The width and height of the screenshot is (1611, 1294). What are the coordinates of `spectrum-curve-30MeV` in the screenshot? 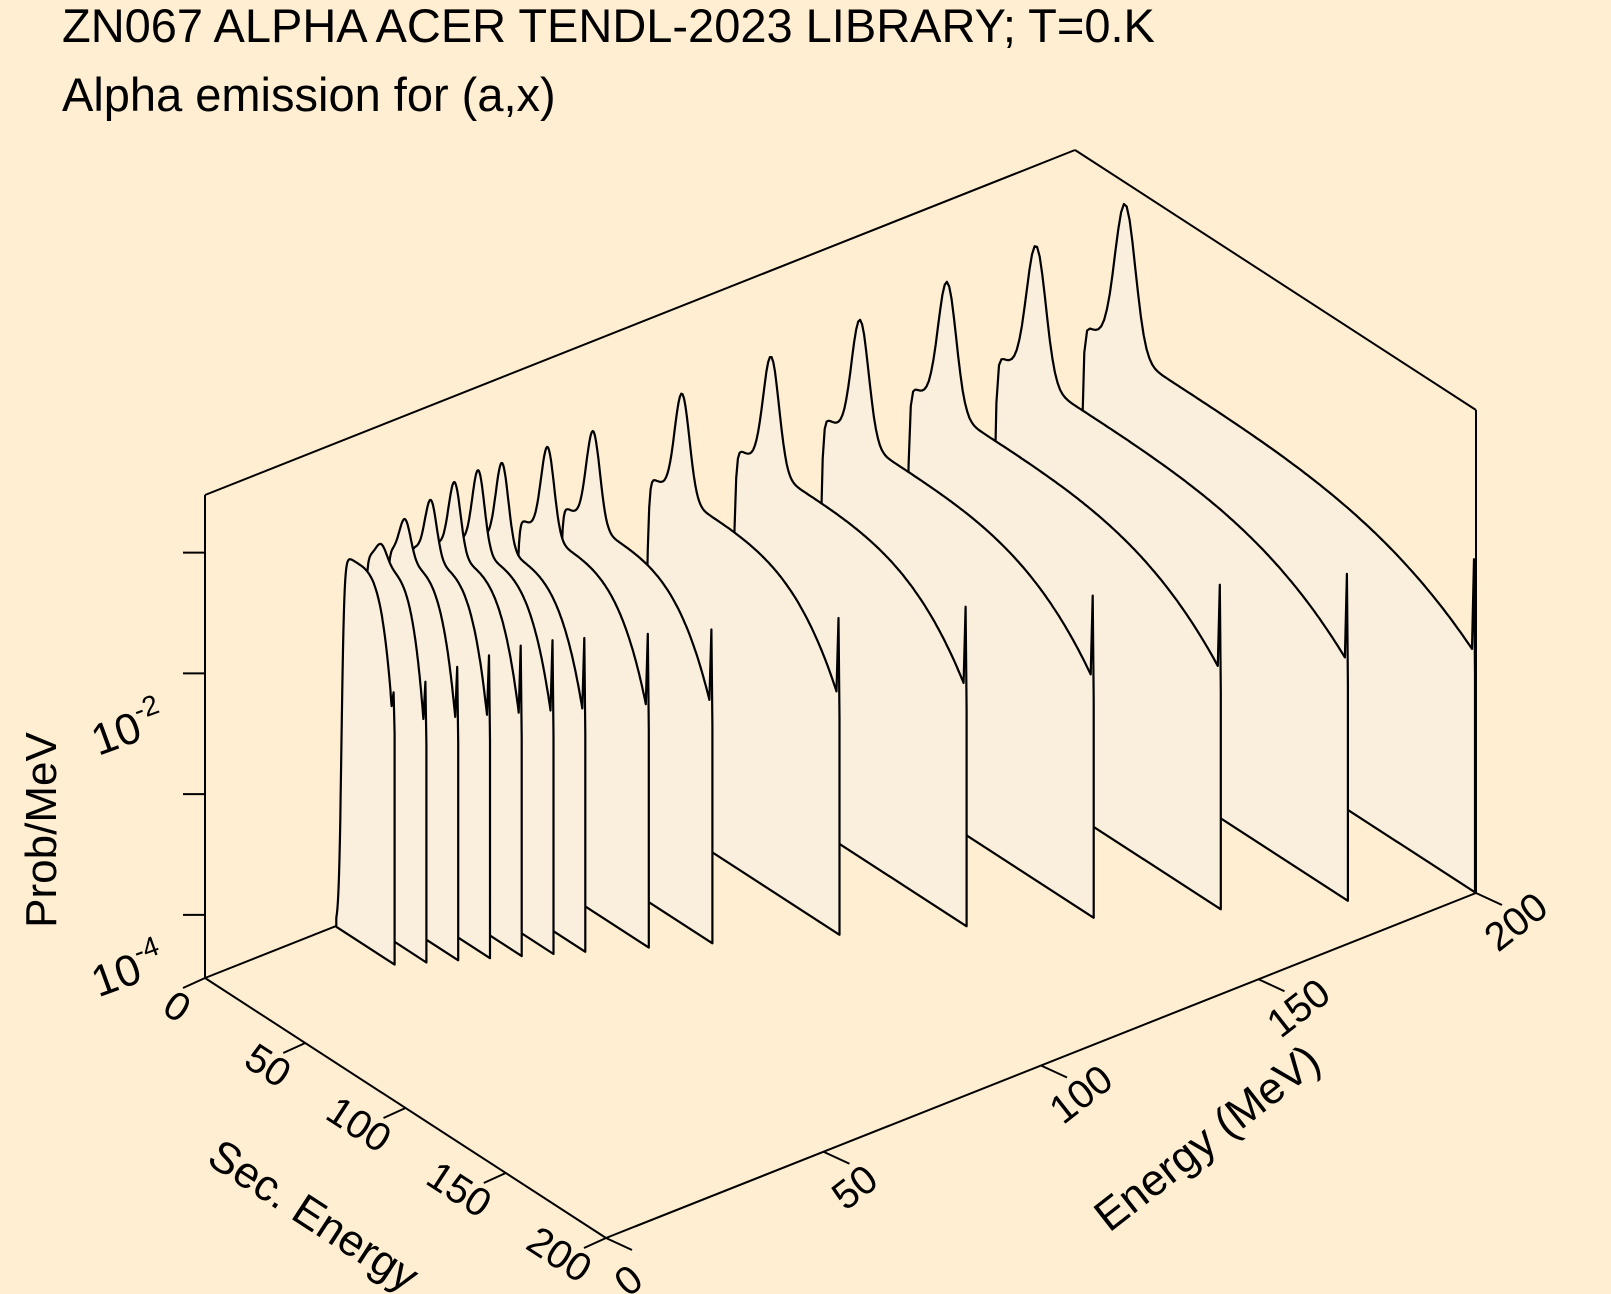 It's located at (365, 762).